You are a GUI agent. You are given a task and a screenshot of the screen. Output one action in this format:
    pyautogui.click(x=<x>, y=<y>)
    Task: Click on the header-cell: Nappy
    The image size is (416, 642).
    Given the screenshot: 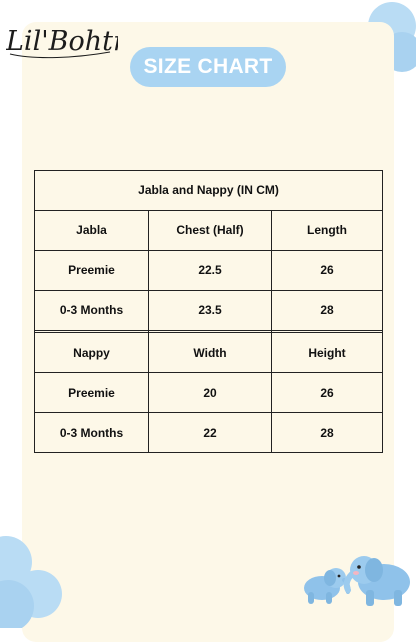 What is the action you would take?
    pyautogui.click(x=91, y=353)
    